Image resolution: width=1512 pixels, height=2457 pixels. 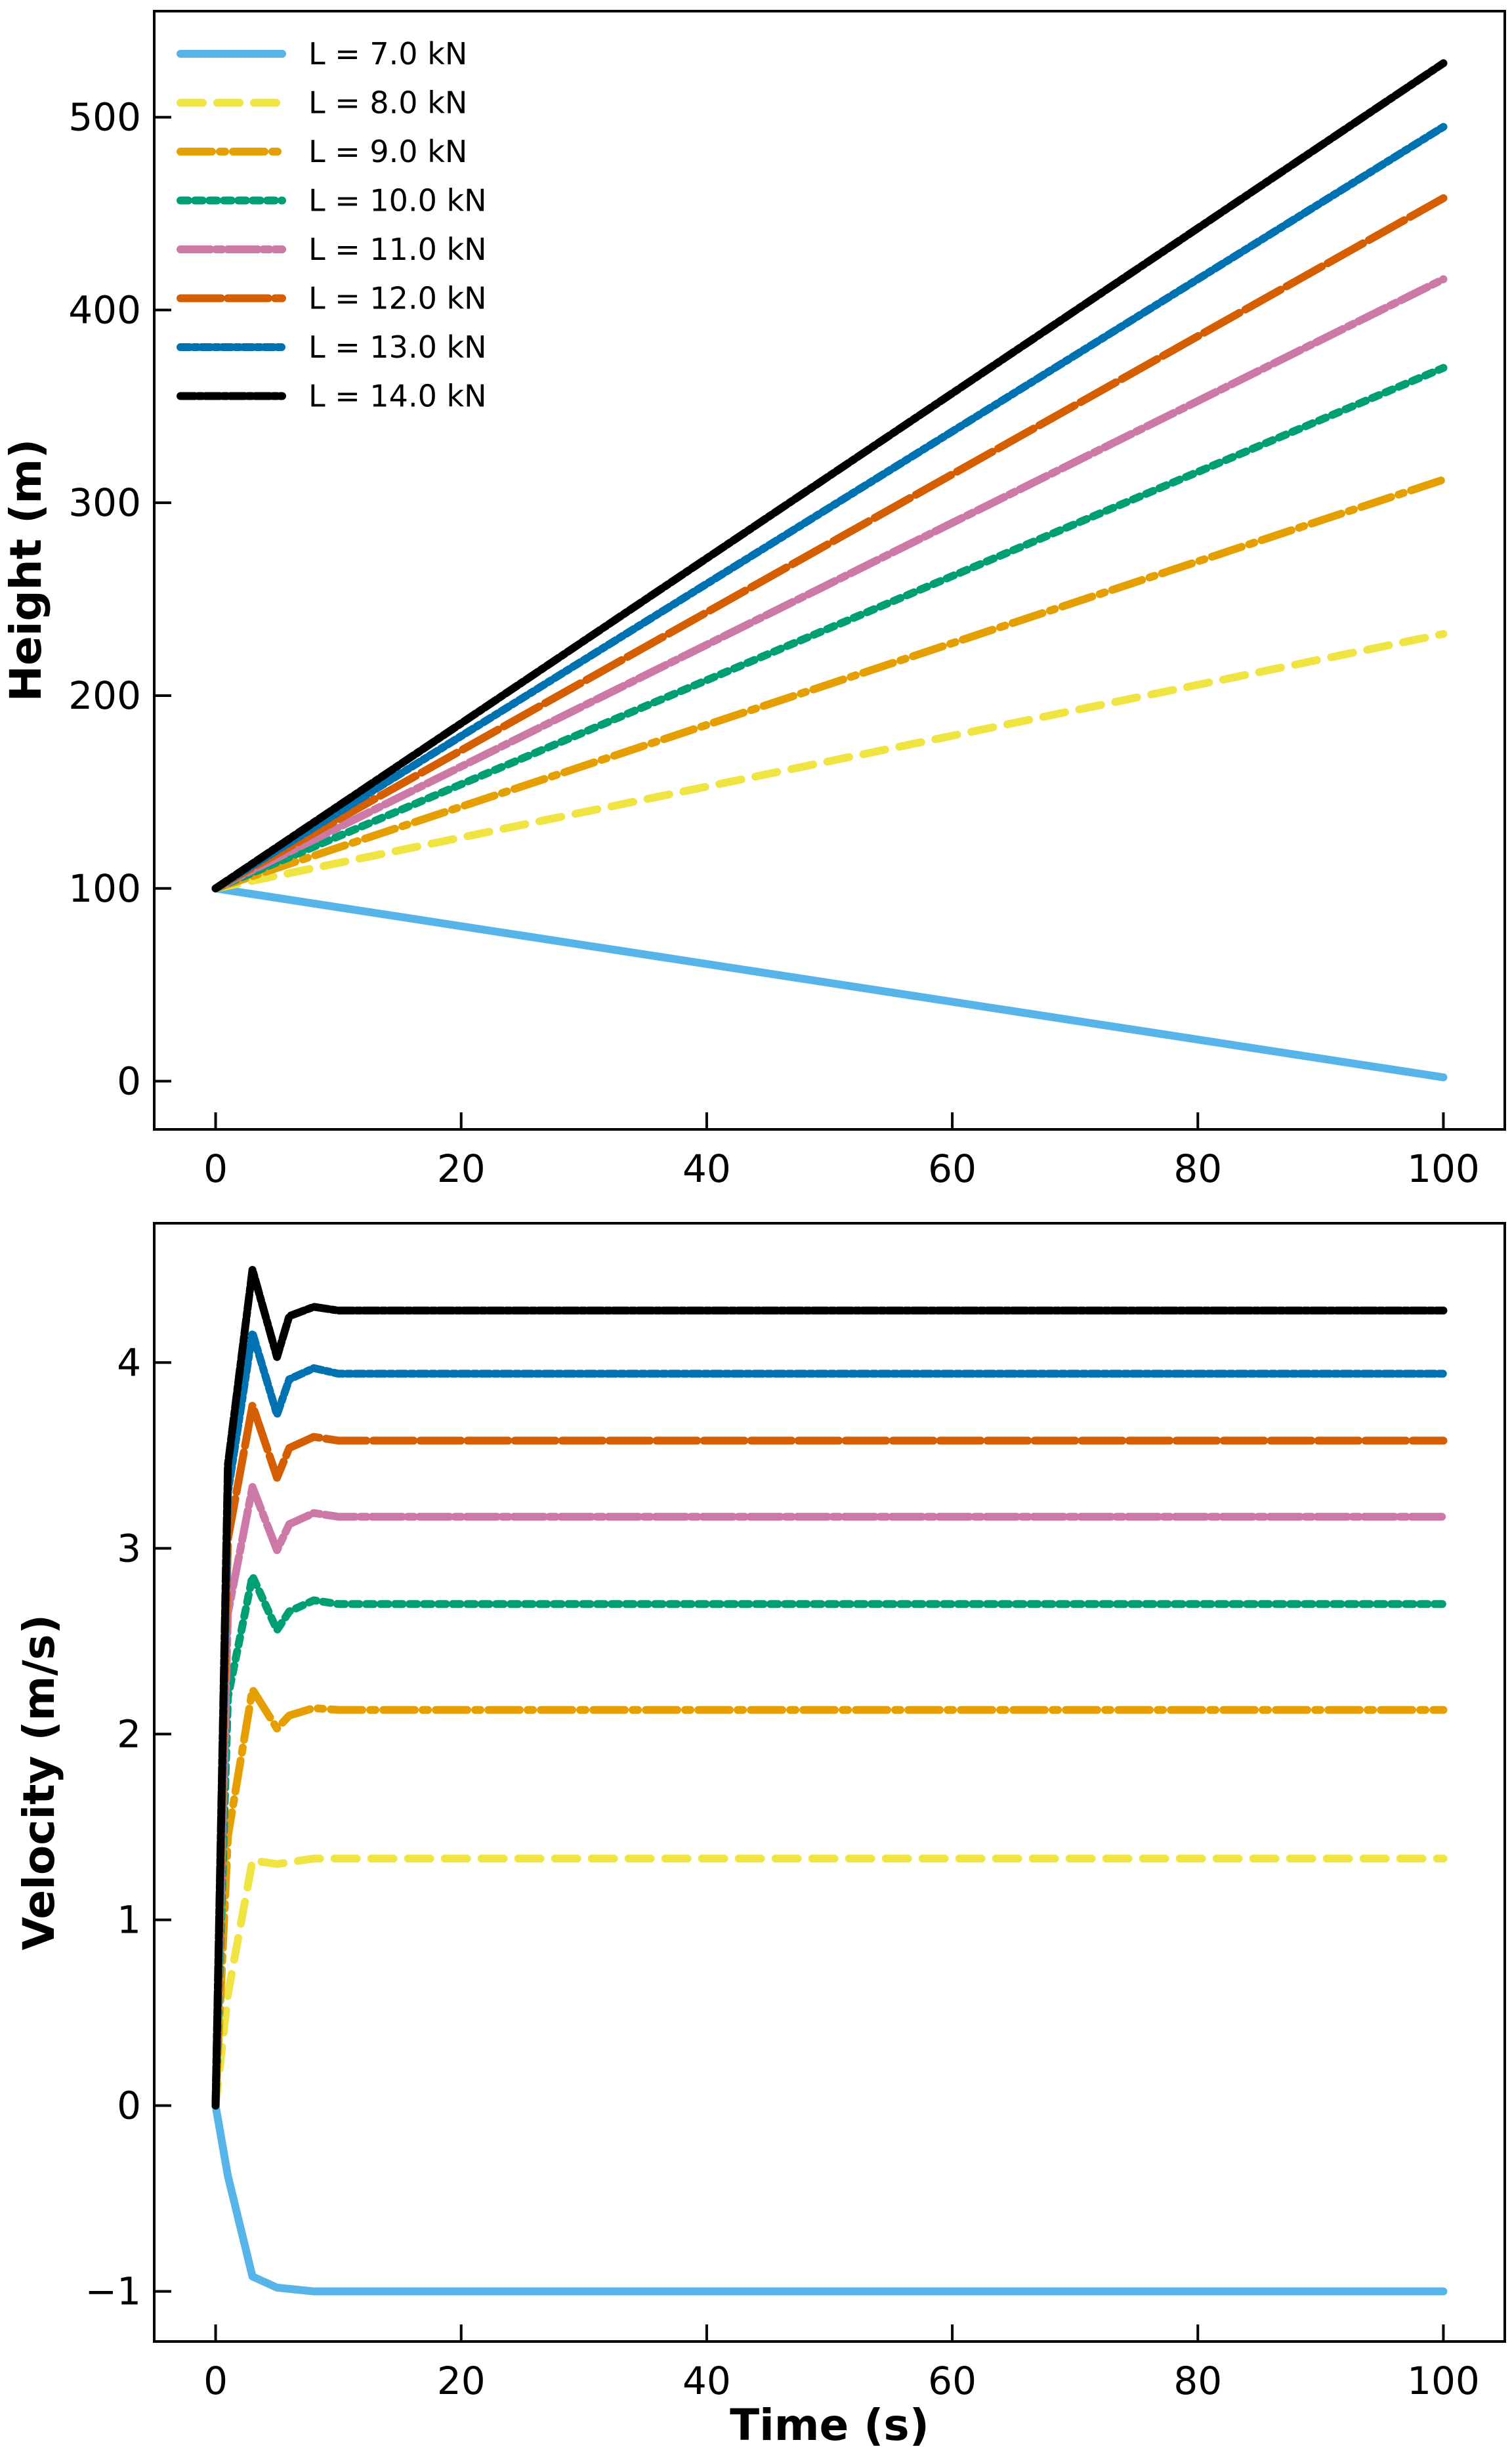 What do you see at coordinates (26, 570) in the screenshot?
I see `height-y-axis-title: Height (m)` at bounding box center [26, 570].